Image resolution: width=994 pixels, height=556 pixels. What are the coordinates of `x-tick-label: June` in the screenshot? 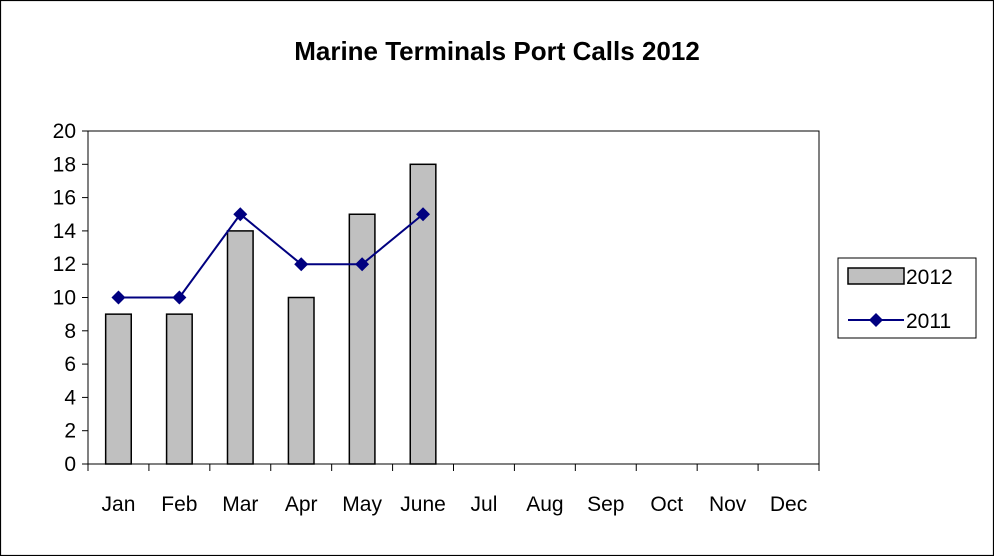 It's located at (423, 504).